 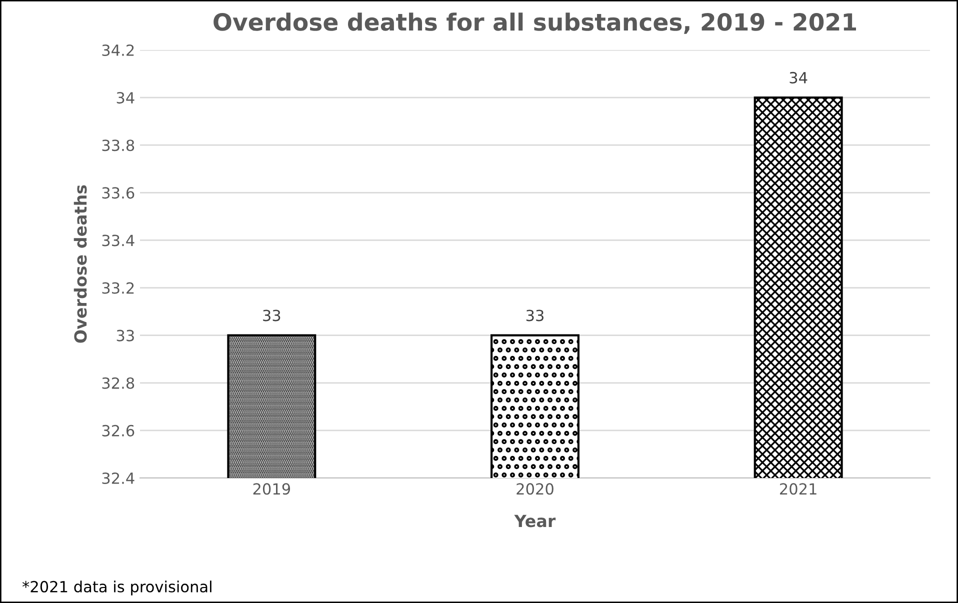 I want to click on y-axis-title: Overdose deaths, so click(x=80, y=264).